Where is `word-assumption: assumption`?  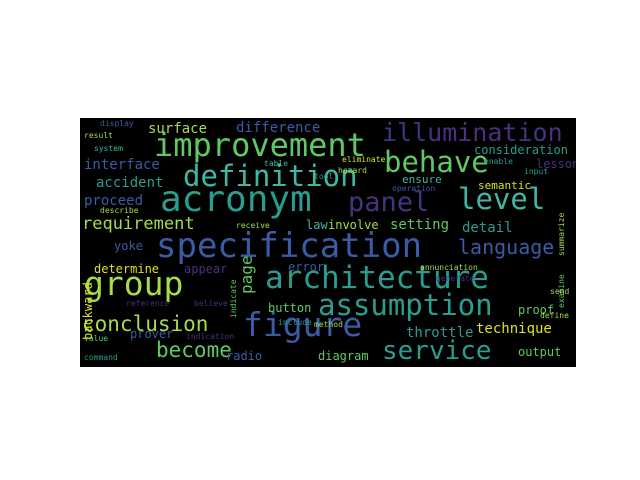
word-assumption: assumption is located at coordinates (405, 305).